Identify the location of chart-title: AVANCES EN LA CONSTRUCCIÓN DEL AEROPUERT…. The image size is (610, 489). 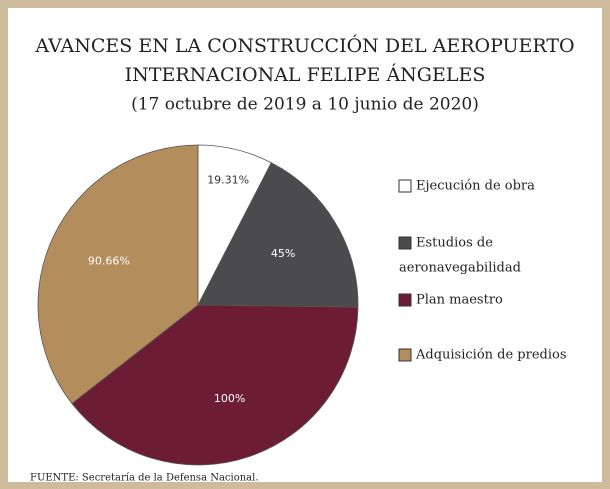
(304, 45).